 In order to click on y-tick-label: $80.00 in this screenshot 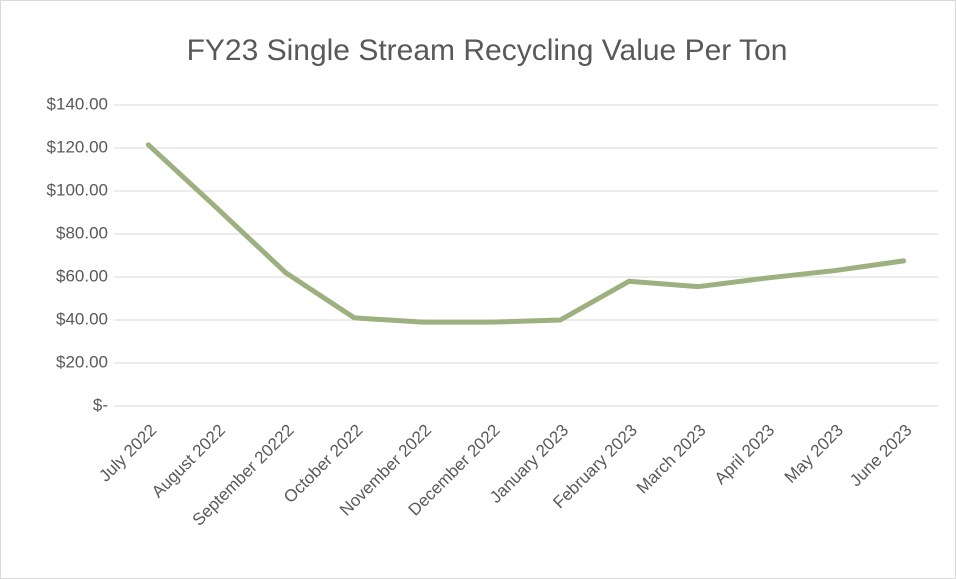, I will do `click(82, 232)`.